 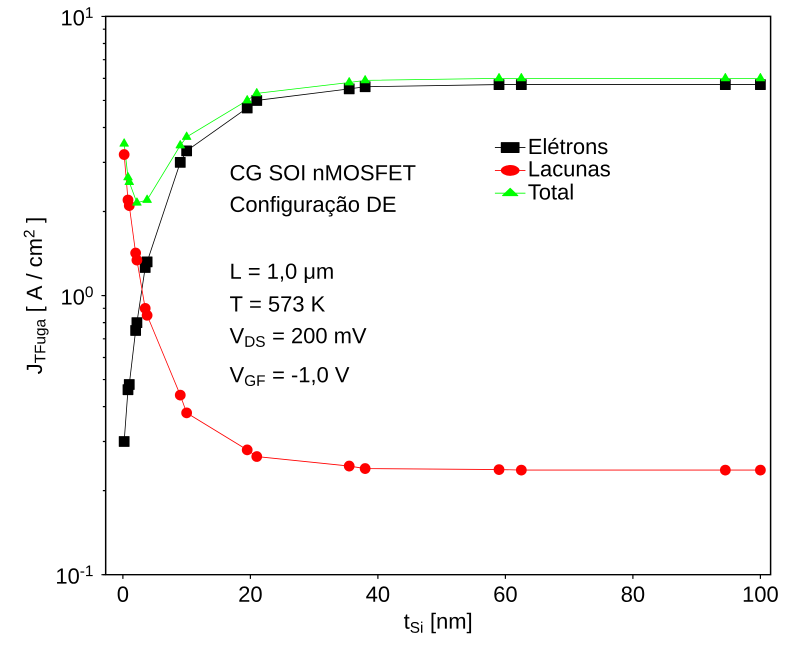 I want to click on annotation: L = 1,0 μm, so click(x=282, y=273).